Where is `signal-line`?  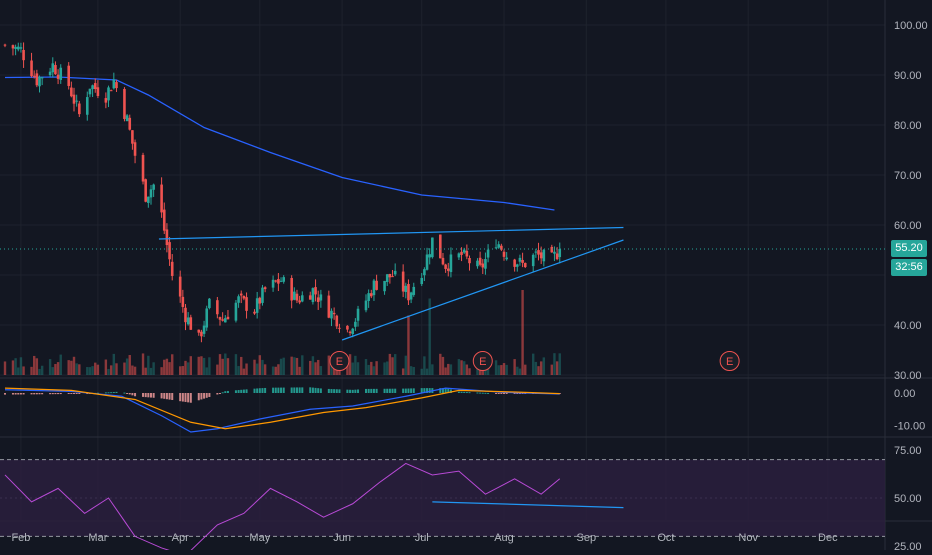 signal-line is located at coordinates (282, 408).